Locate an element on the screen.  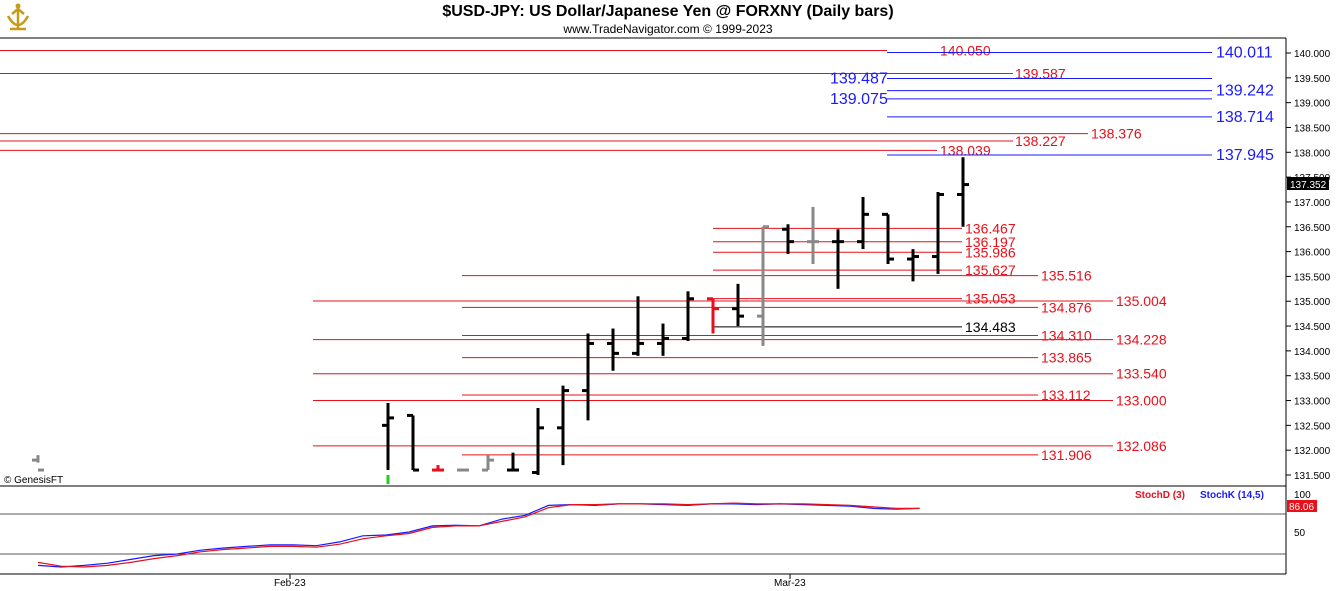
stoch-tick-label: 50 is located at coordinates (1300, 533).